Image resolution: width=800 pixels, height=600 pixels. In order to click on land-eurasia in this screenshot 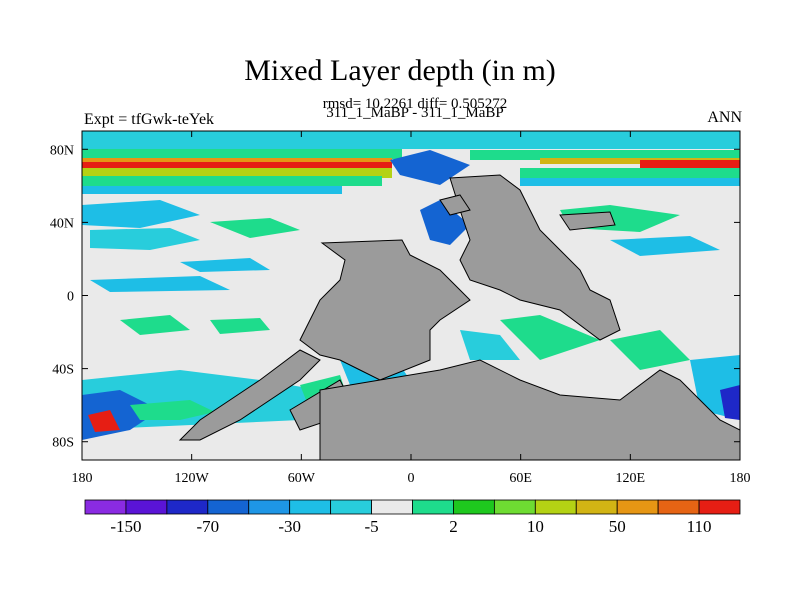, I will do `click(535, 257)`.